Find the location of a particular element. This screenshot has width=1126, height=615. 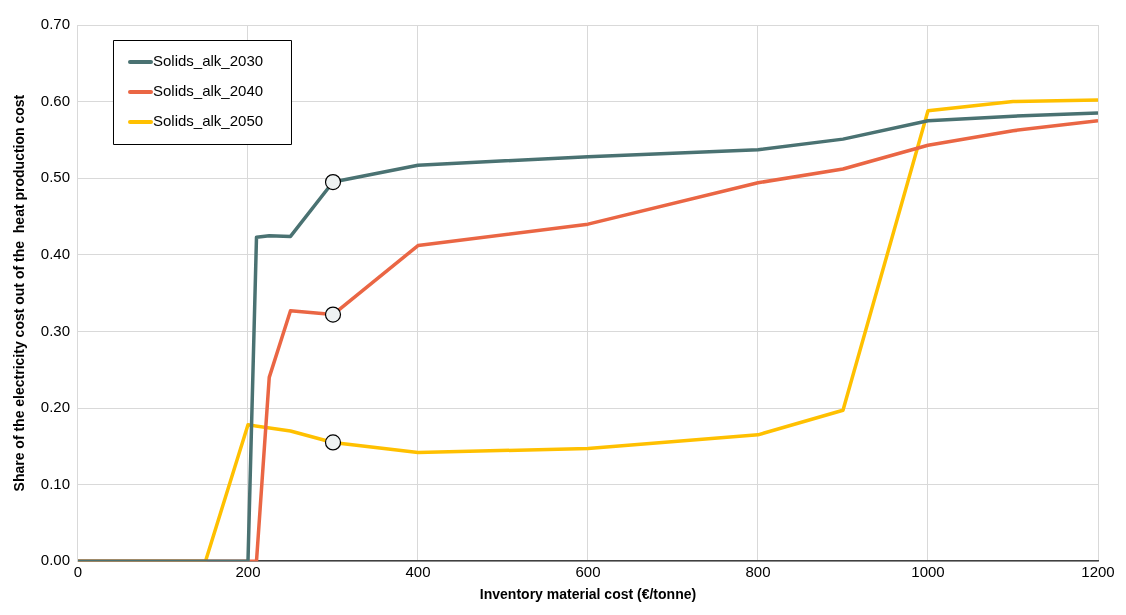

x-tick-label: 200 is located at coordinates (248, 572).